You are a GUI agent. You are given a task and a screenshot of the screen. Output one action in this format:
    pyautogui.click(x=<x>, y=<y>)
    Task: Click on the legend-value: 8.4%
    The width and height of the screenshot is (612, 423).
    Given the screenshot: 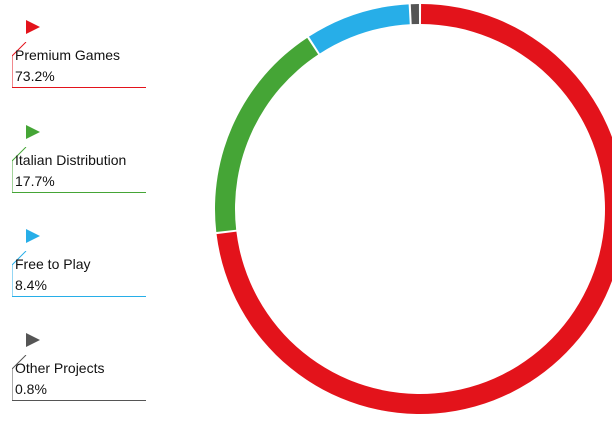 What is the action you would take?
    pyautogui.click(x=31, y=285)
    